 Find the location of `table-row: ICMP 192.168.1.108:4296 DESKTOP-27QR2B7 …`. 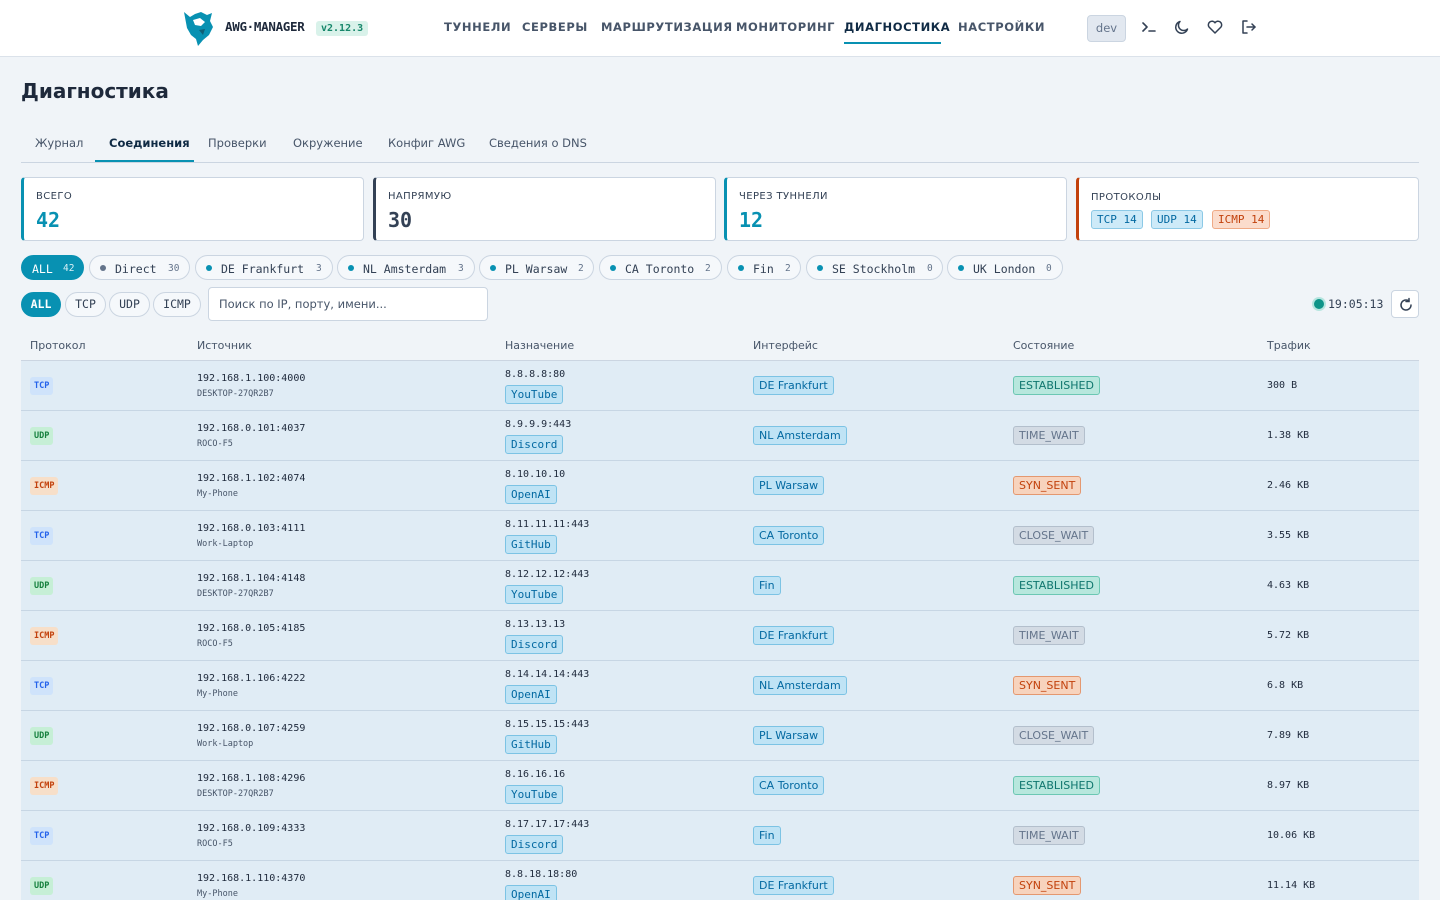

table-row: ICMP 192.168.1.108:4296 DESKTOP-27QR2B7 … is located at coordinates (720, 786).